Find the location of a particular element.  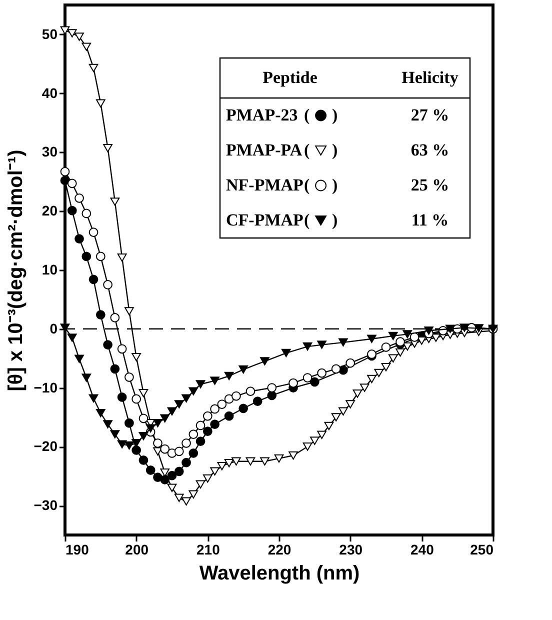

y-tick-label: 0 is located at coordinates (54, 328).